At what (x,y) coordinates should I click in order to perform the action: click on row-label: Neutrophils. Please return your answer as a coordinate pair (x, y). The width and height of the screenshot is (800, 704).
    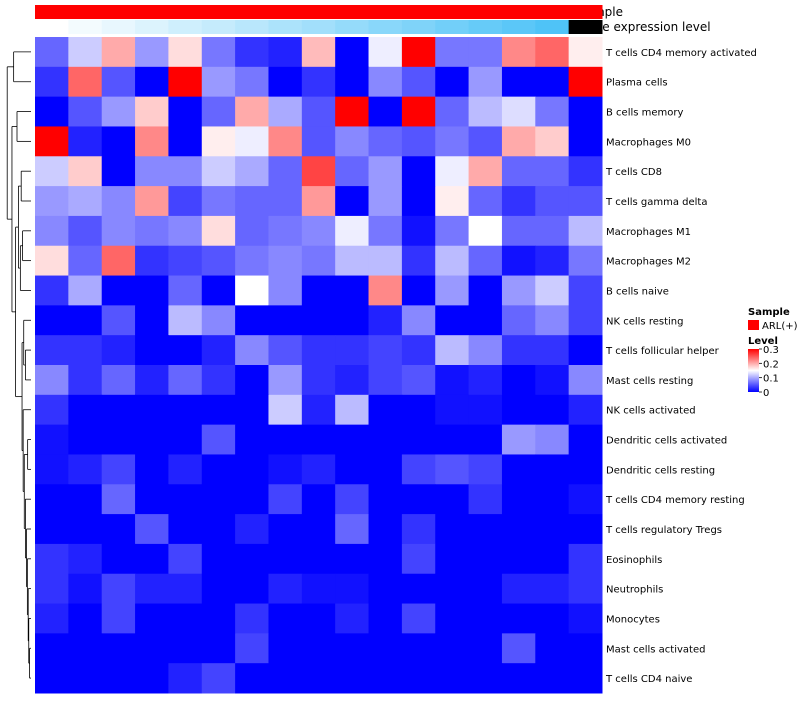
    Looking at the image, I should click on (634, 590).